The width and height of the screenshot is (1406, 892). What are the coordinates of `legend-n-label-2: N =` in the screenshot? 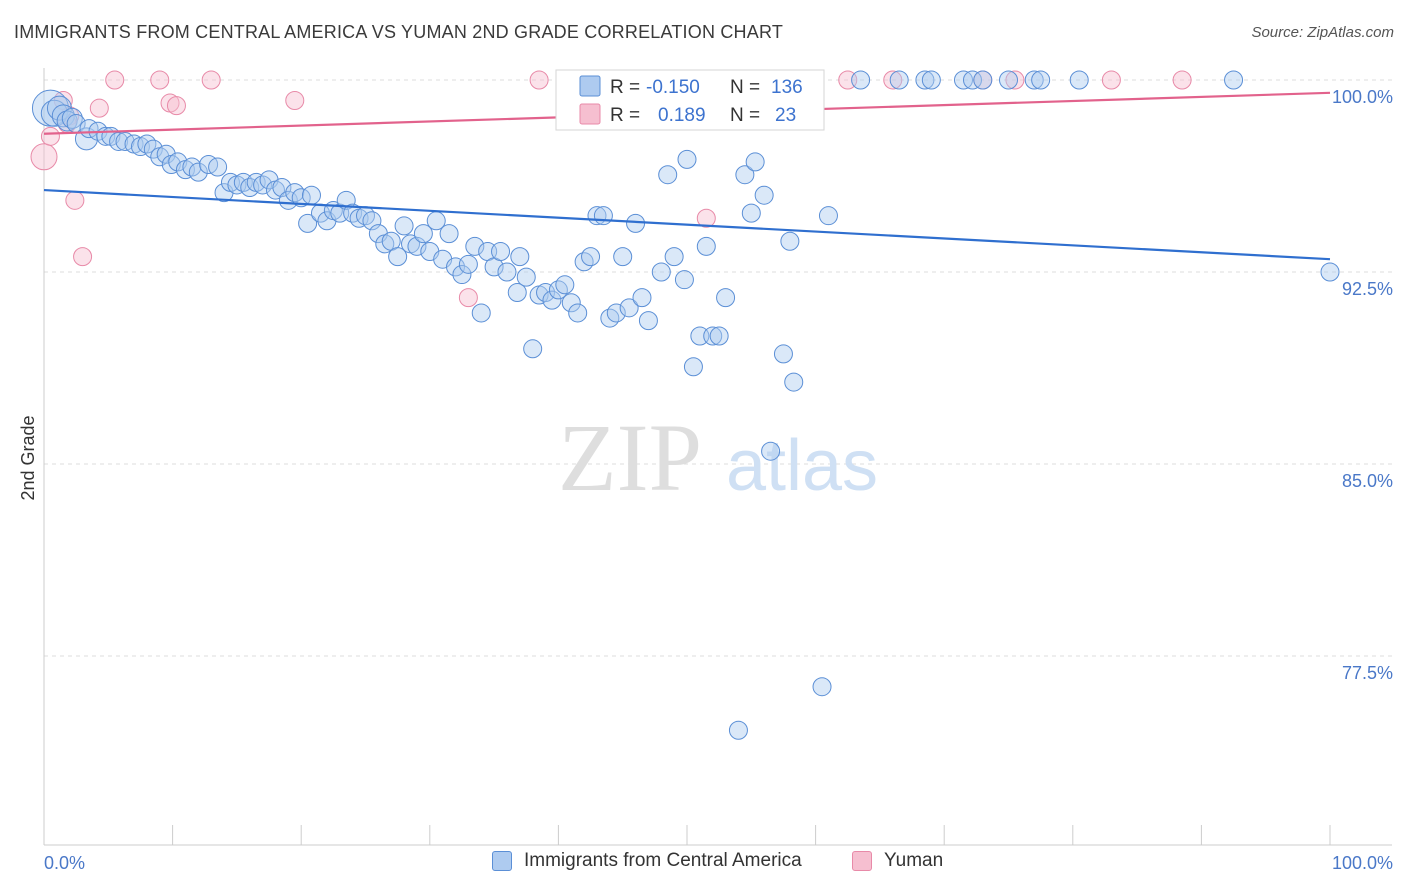 It's located at (745, 115).